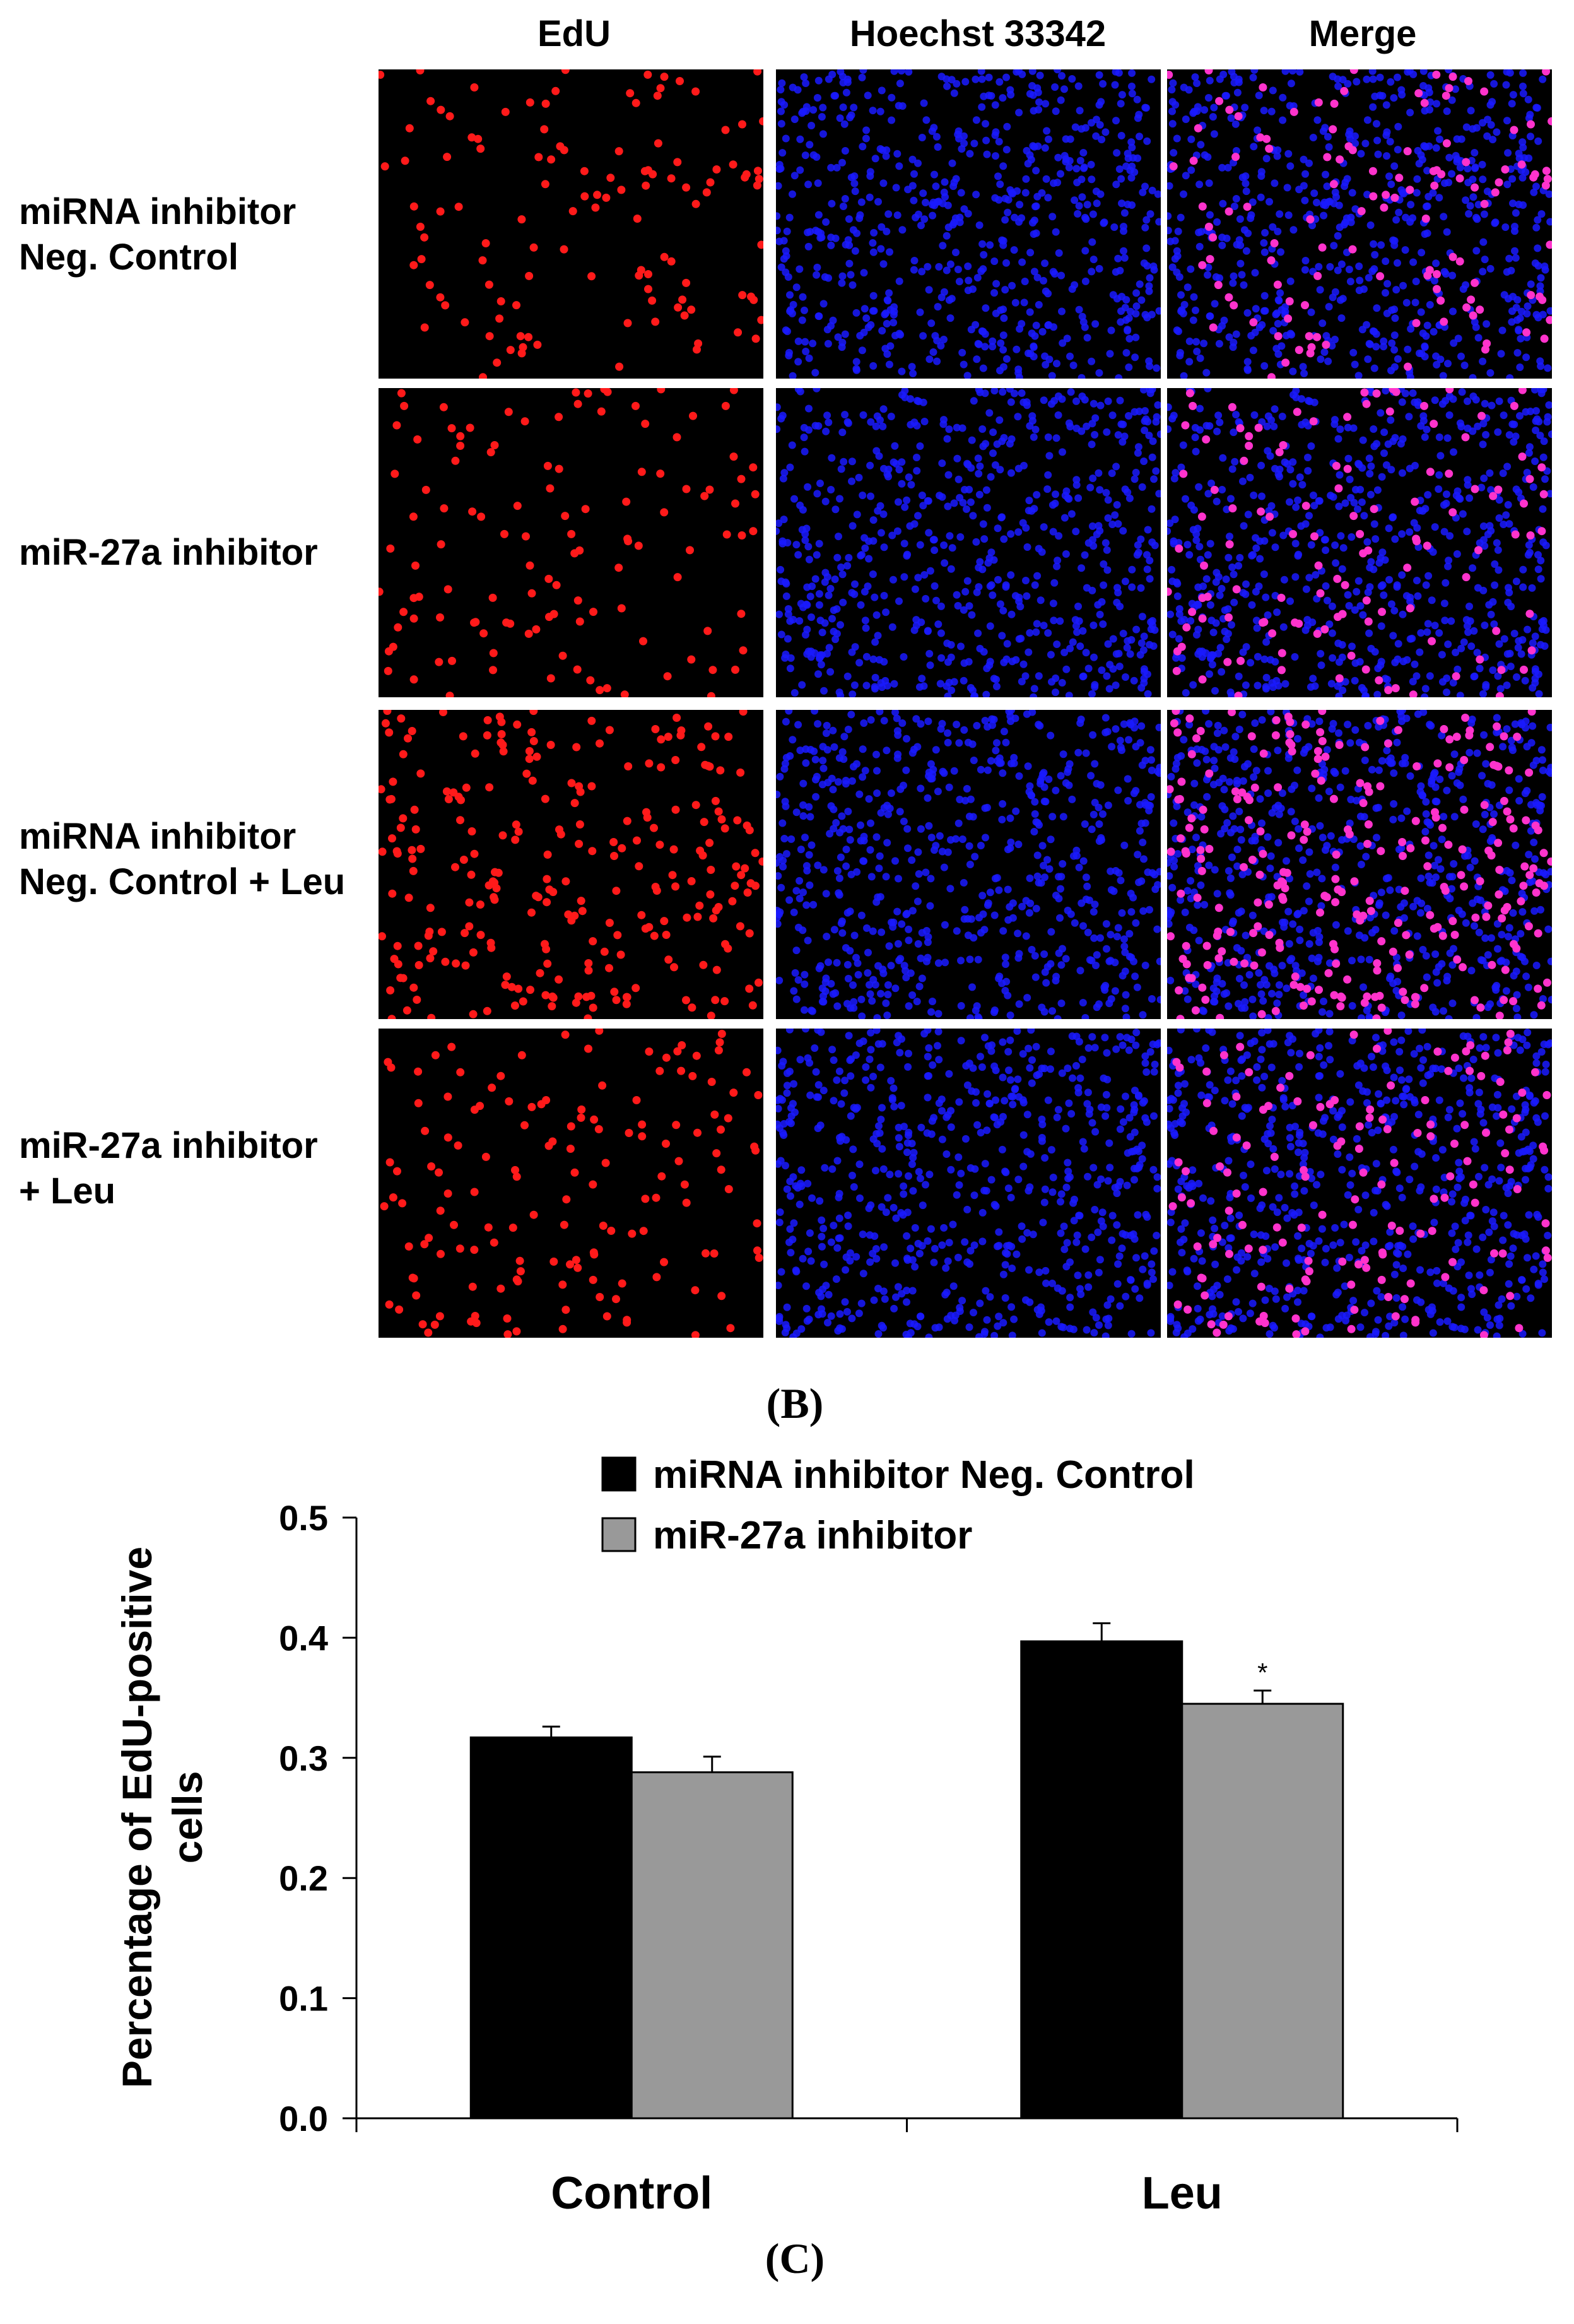 This screenshot has height=2324, width=1574. What do you see at coordinates (163, 1818) in the screenshot?
I see `y-axis-label: Percentage of EdU-positivecells` at bounding box center [163, 1818].